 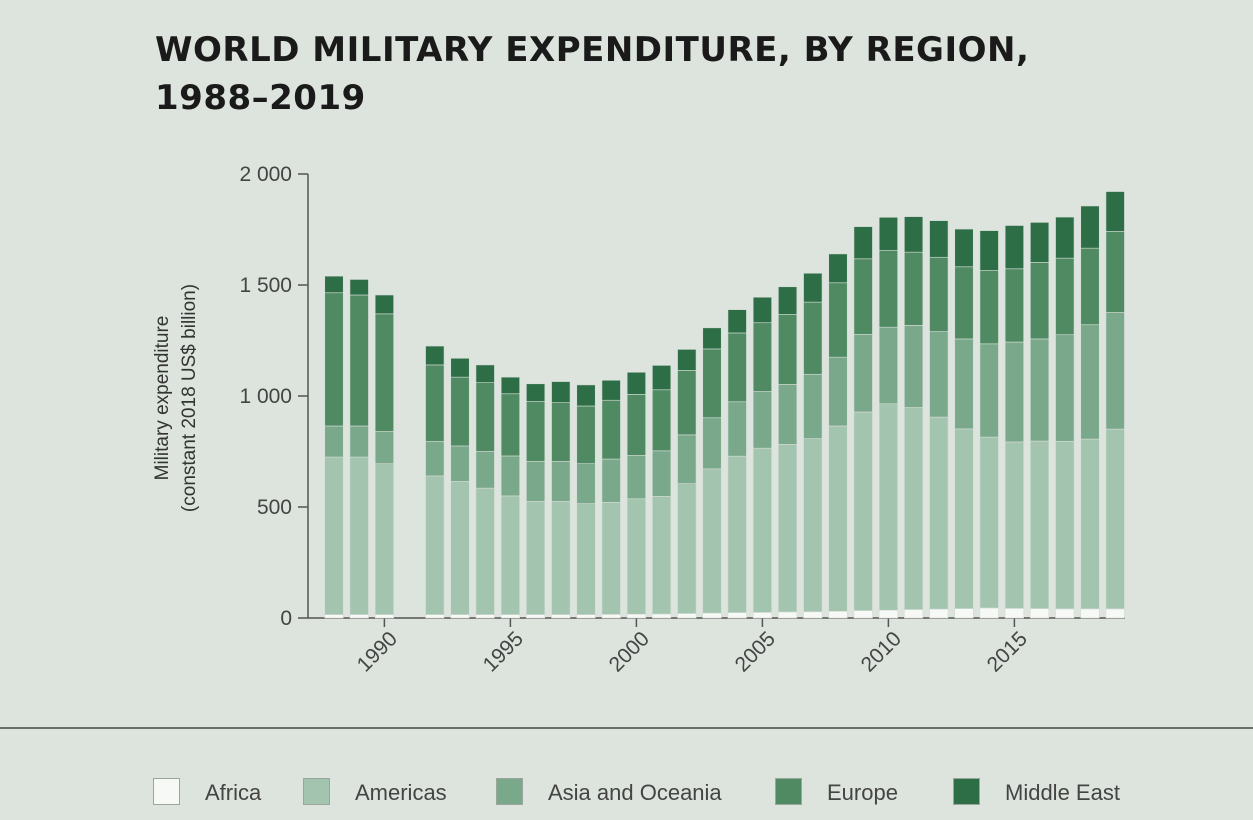 What do you see at coordinates (162, 398) in the screenshot?
I see `y-axis-title-line-1: Military expenditure` at bounding box center [162, 398].